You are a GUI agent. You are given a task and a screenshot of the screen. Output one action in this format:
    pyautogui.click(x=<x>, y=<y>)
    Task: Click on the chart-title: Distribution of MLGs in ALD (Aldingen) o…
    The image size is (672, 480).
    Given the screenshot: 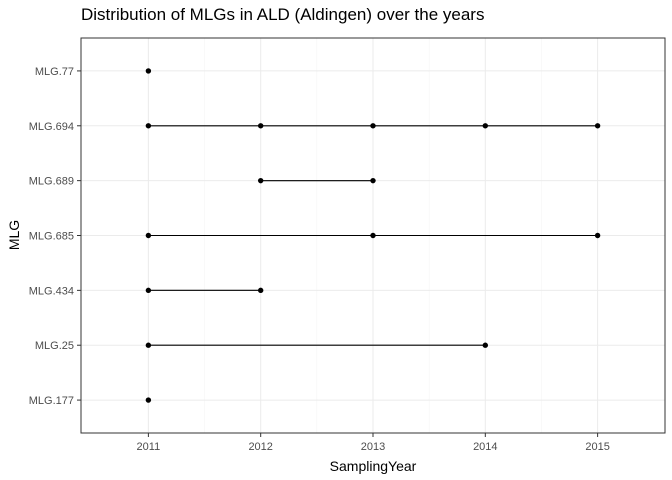 What is the action you would take?
    pyautogui.click(x=283, y=14)
    